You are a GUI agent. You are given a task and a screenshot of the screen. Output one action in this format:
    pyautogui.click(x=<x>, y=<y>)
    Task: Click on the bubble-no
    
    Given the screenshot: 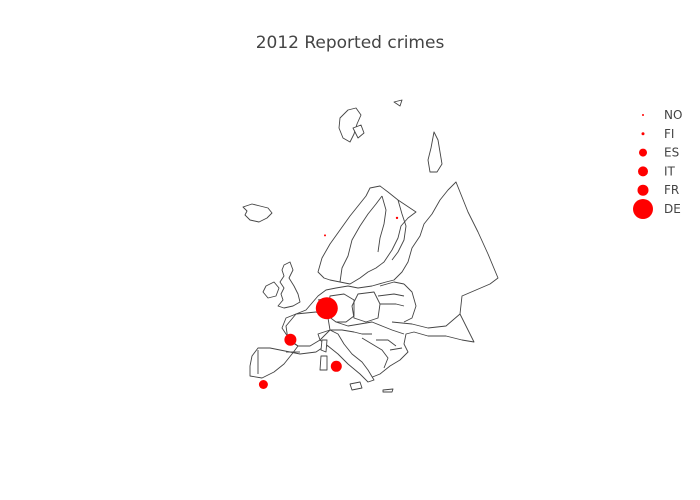 What is the action you would take?
    pyautogui.click(x=325, y=235)
    